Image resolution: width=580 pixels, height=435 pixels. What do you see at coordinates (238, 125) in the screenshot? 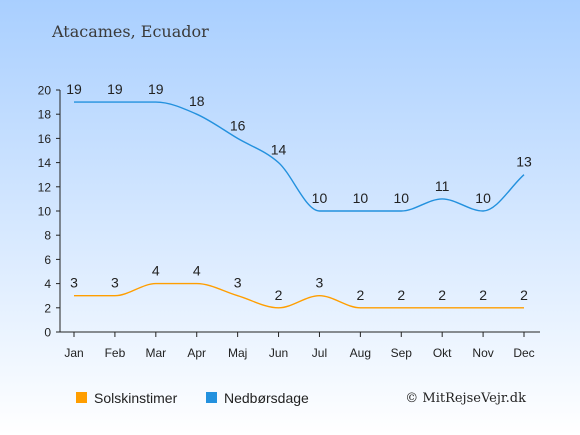
I see `data-label-rain: 16` at bounding box center [238, 125].